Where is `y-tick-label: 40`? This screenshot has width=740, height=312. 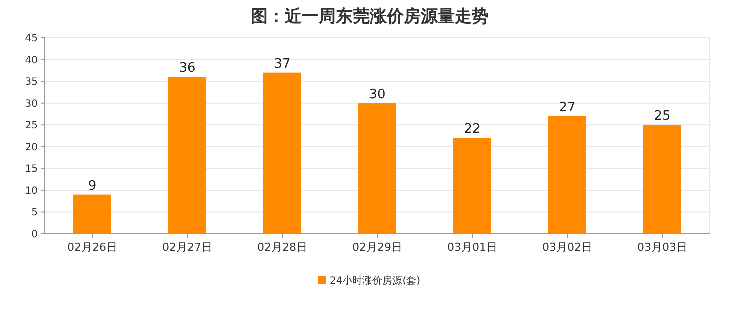
y-tick-label: 40 is located at coordinates (31, 60).